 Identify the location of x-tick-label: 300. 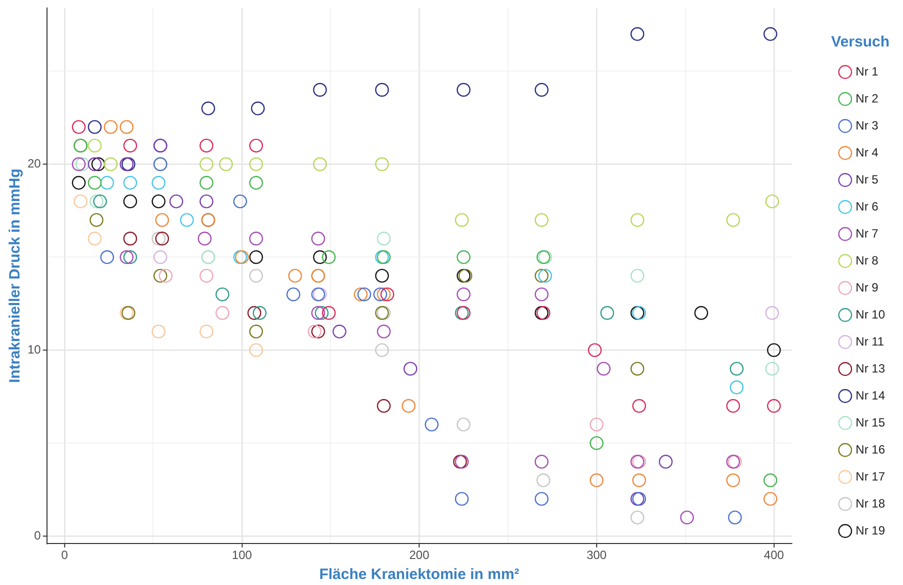
(596, 555).